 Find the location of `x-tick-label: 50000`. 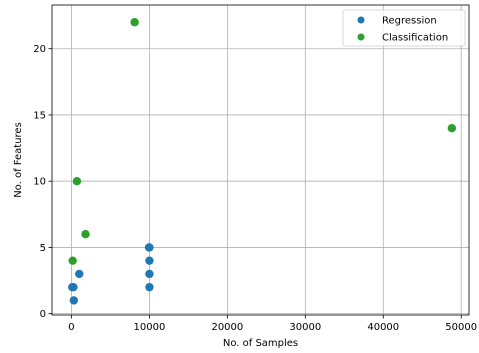

x-tick-label: 50000 is located at coordinates (461, 327).